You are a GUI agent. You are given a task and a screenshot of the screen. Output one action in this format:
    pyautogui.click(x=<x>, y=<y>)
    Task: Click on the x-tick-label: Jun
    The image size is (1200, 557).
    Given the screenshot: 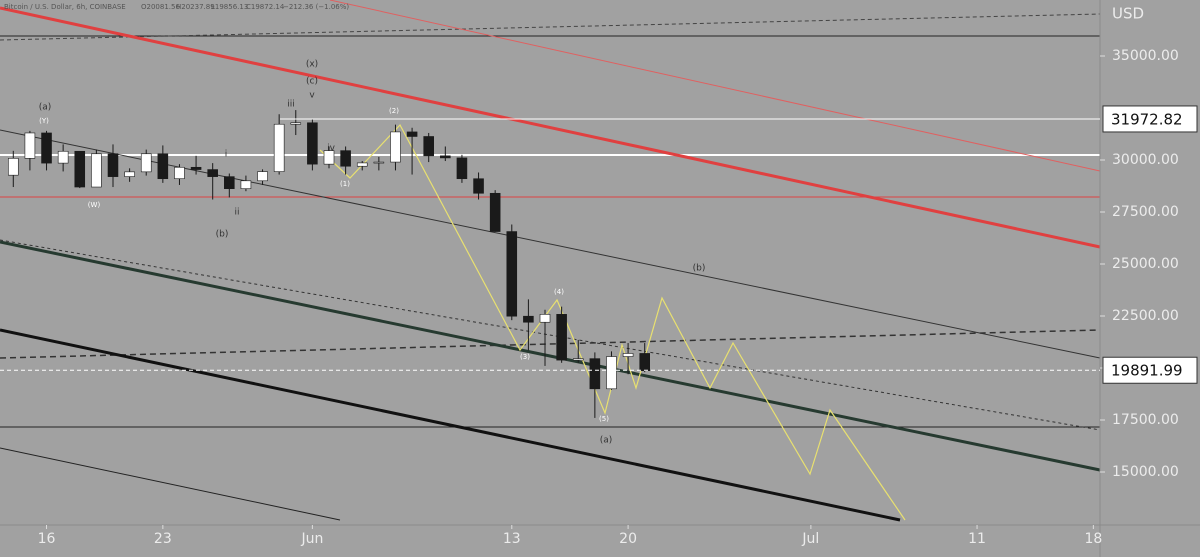 What is the action you would take?
    pyautogui.click(x=311, y=539)
    